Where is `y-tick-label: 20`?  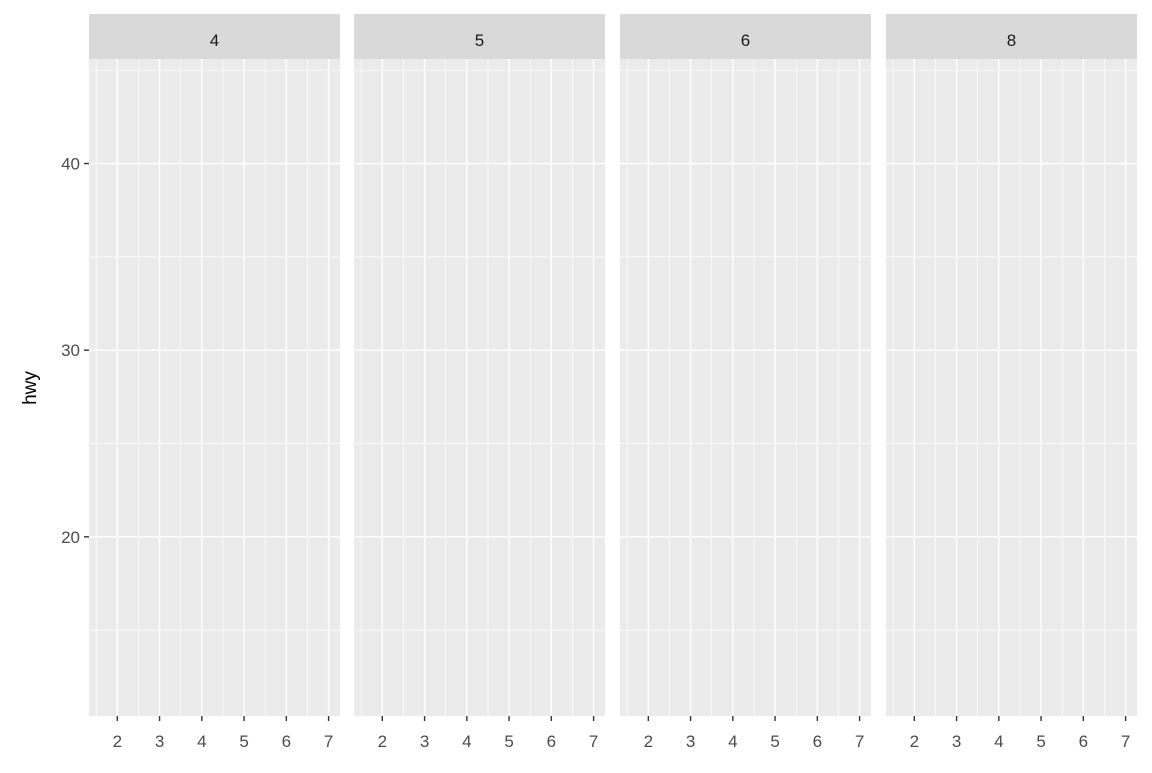 y-tick-label: 20 is located at coordinates (70, 537).